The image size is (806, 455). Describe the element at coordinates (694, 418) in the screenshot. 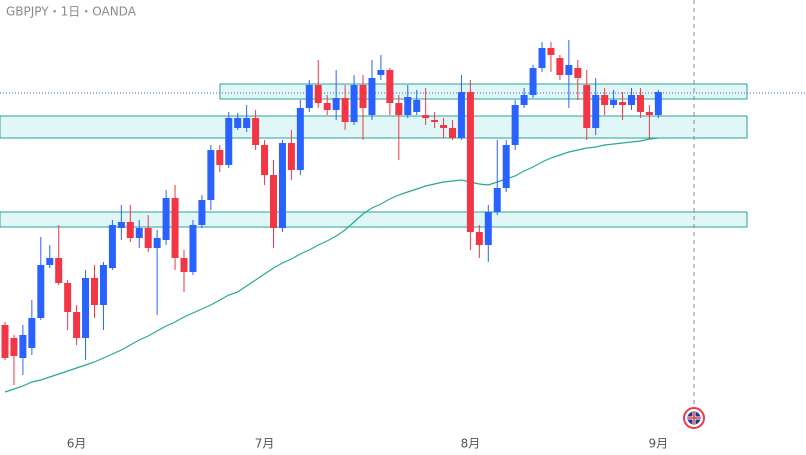

I see `flag-icon` at that location.